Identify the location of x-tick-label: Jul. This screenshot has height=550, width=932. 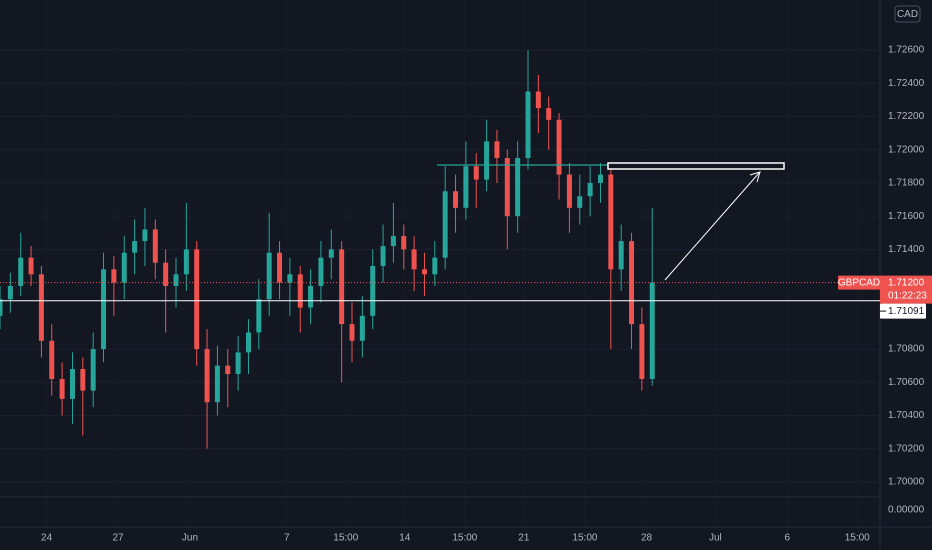
(715, 538).